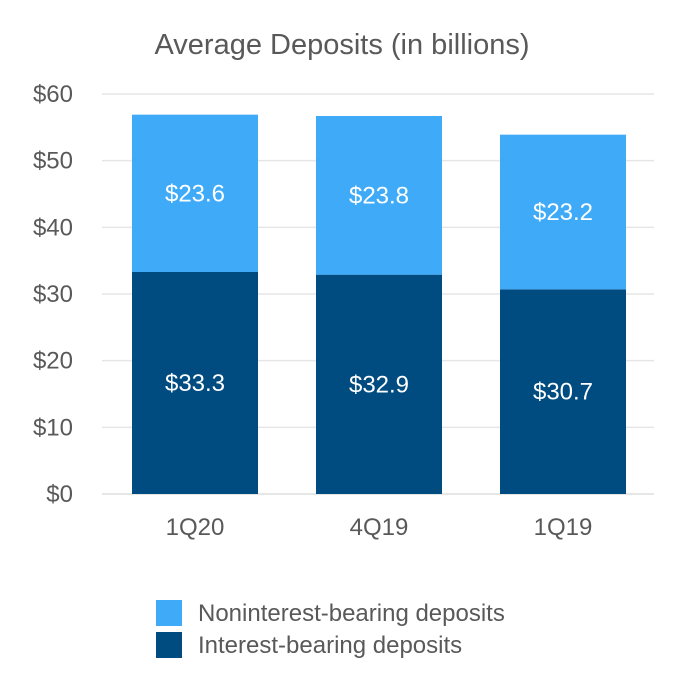  I want to click on y-tick-label: $0, so click(59, 494).